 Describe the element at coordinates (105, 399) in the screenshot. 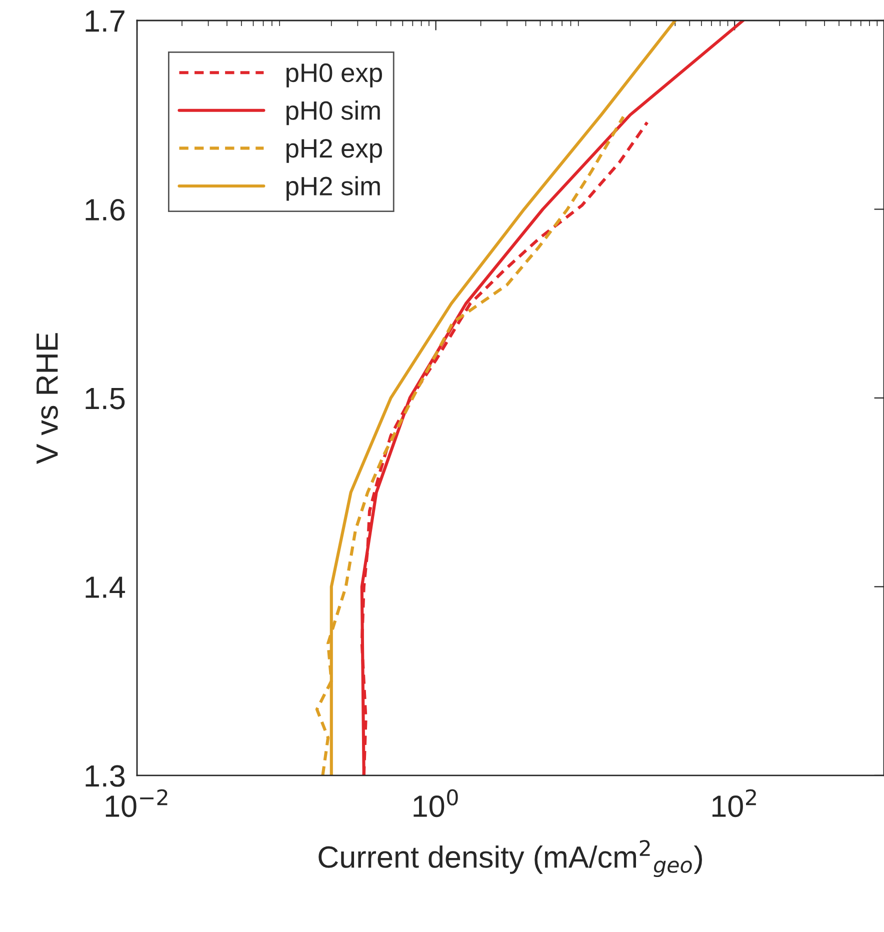

I see `y-tick-label: 1.5` at that location.